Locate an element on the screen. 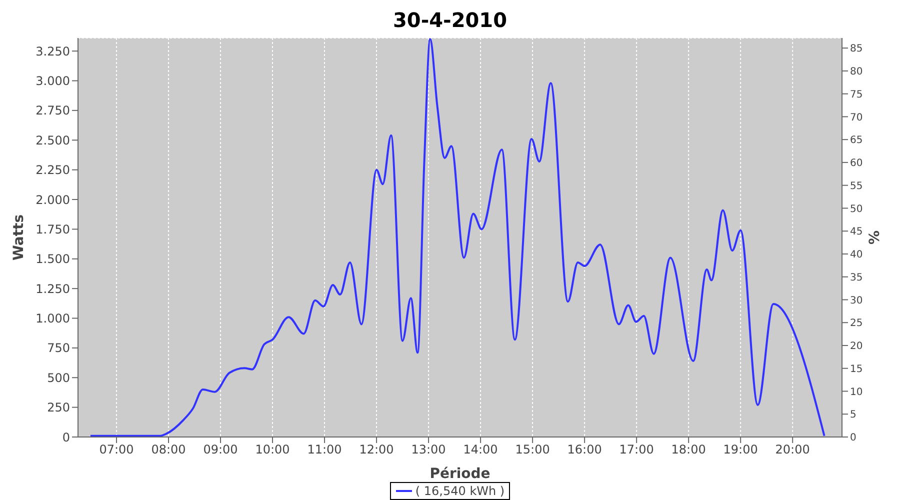  x-tick-label: 19:00 is located at coordinates (740, 449).